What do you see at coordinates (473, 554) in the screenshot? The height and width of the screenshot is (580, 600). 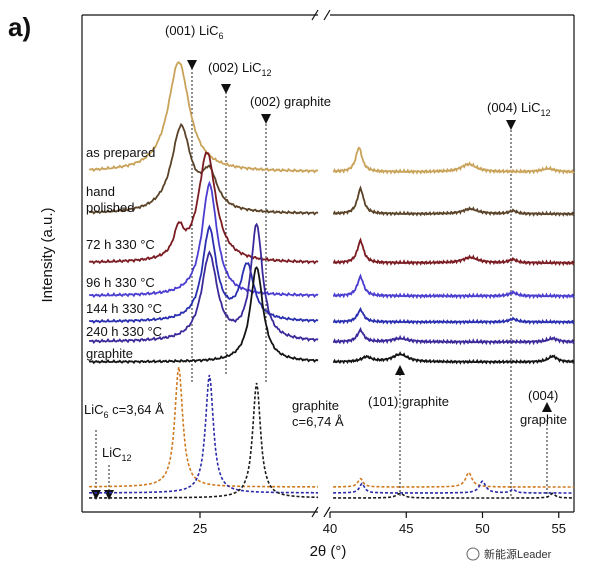 I see `watermark-logo-icon` at bounding box center [473, 554].